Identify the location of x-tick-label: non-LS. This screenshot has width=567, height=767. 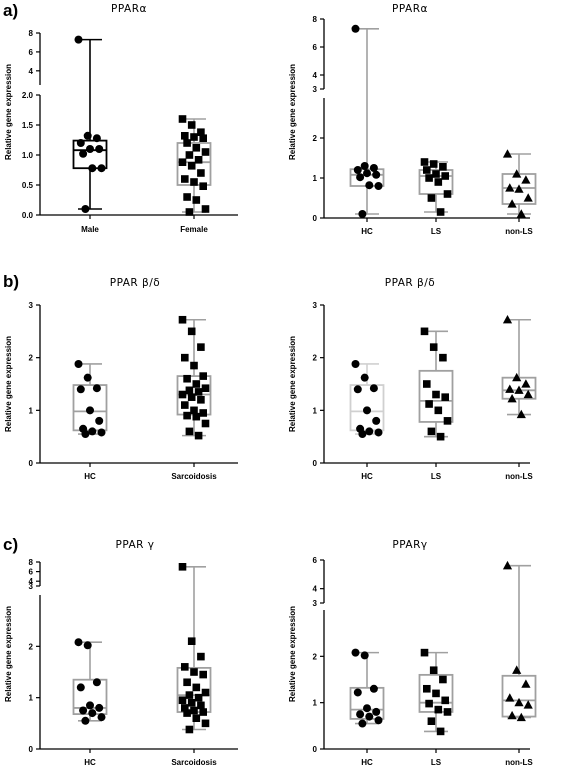
(519, 476).